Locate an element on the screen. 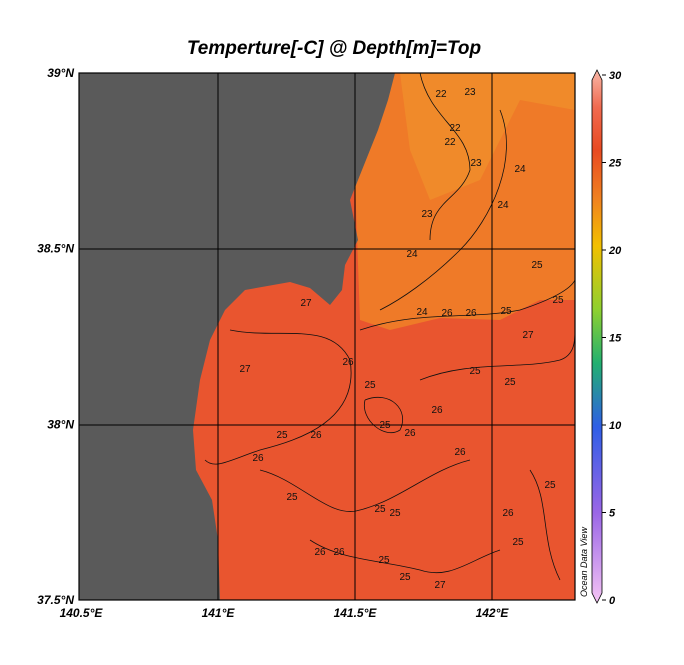 This screenshot has height=665, width=684. y-tick-label: 38.5°N is located at coordinates (55, 249).